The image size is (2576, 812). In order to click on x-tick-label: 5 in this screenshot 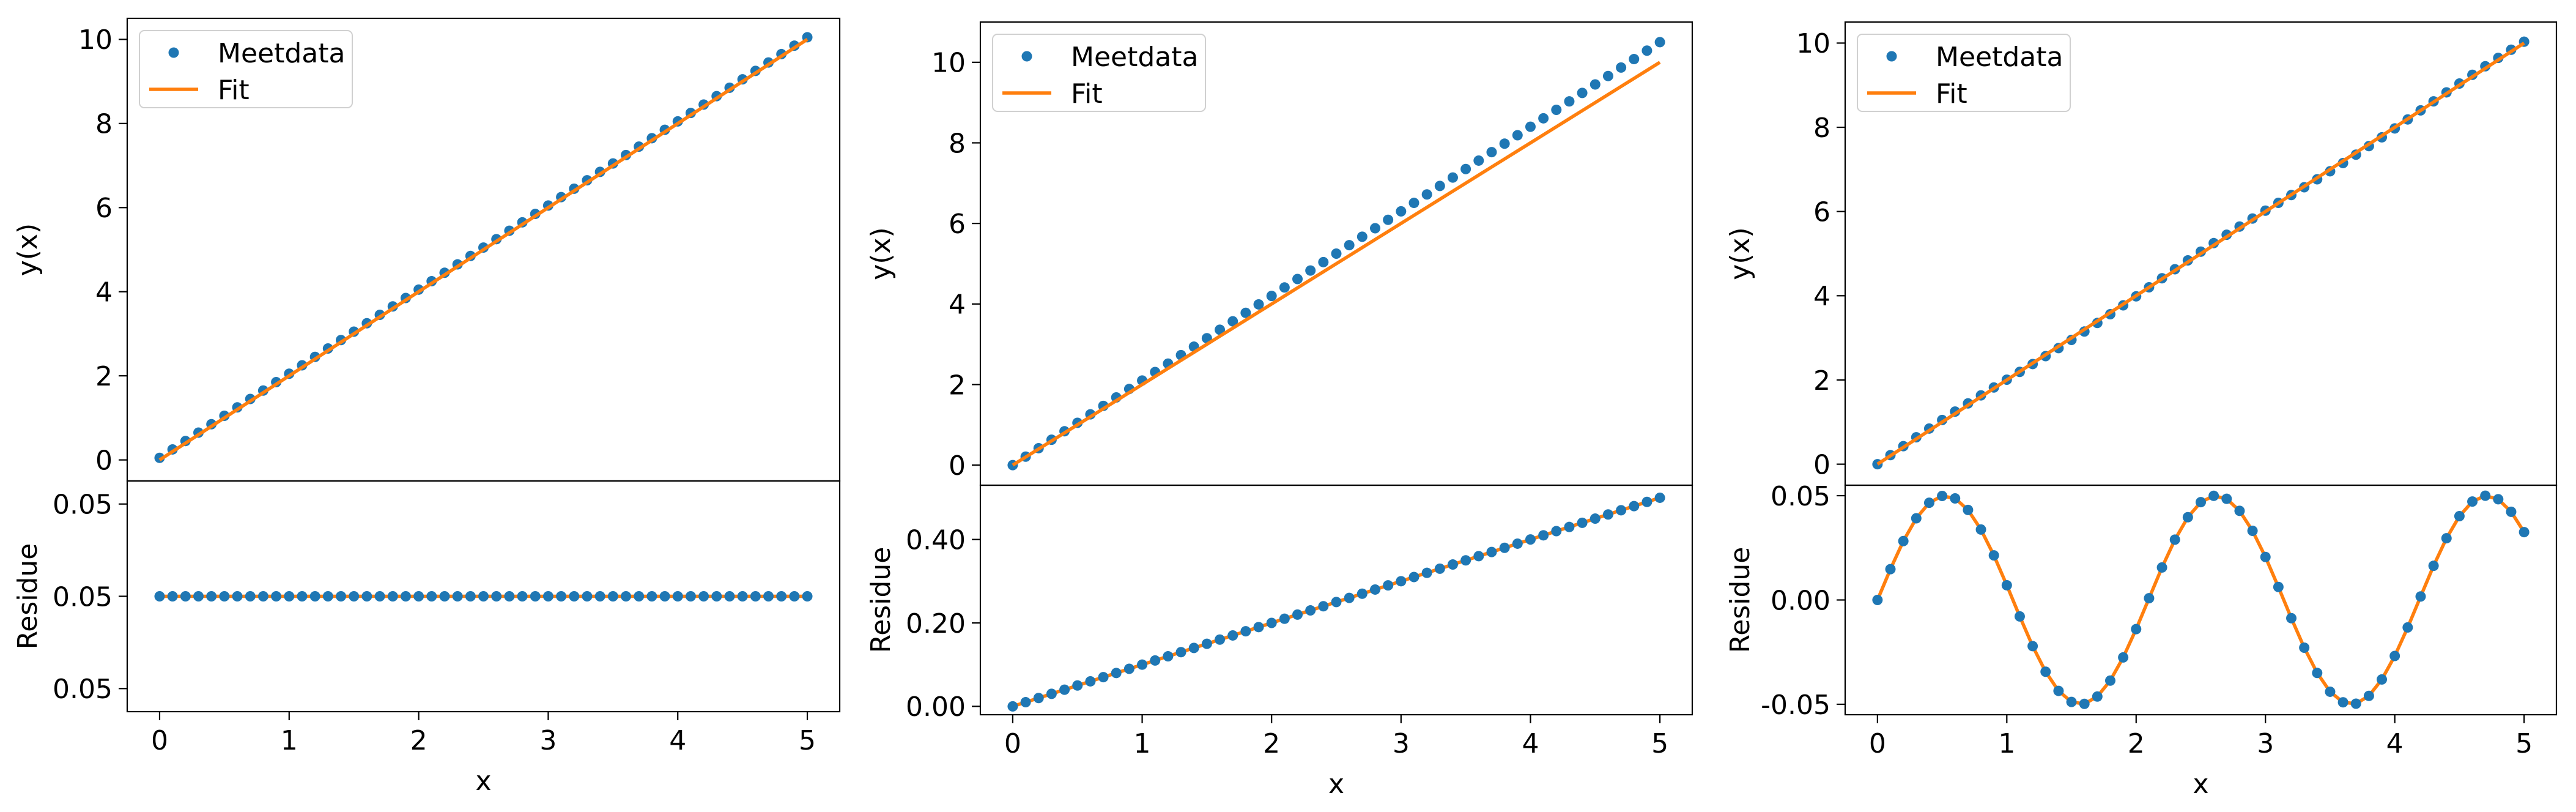, I will do `click(2524, 744)`.